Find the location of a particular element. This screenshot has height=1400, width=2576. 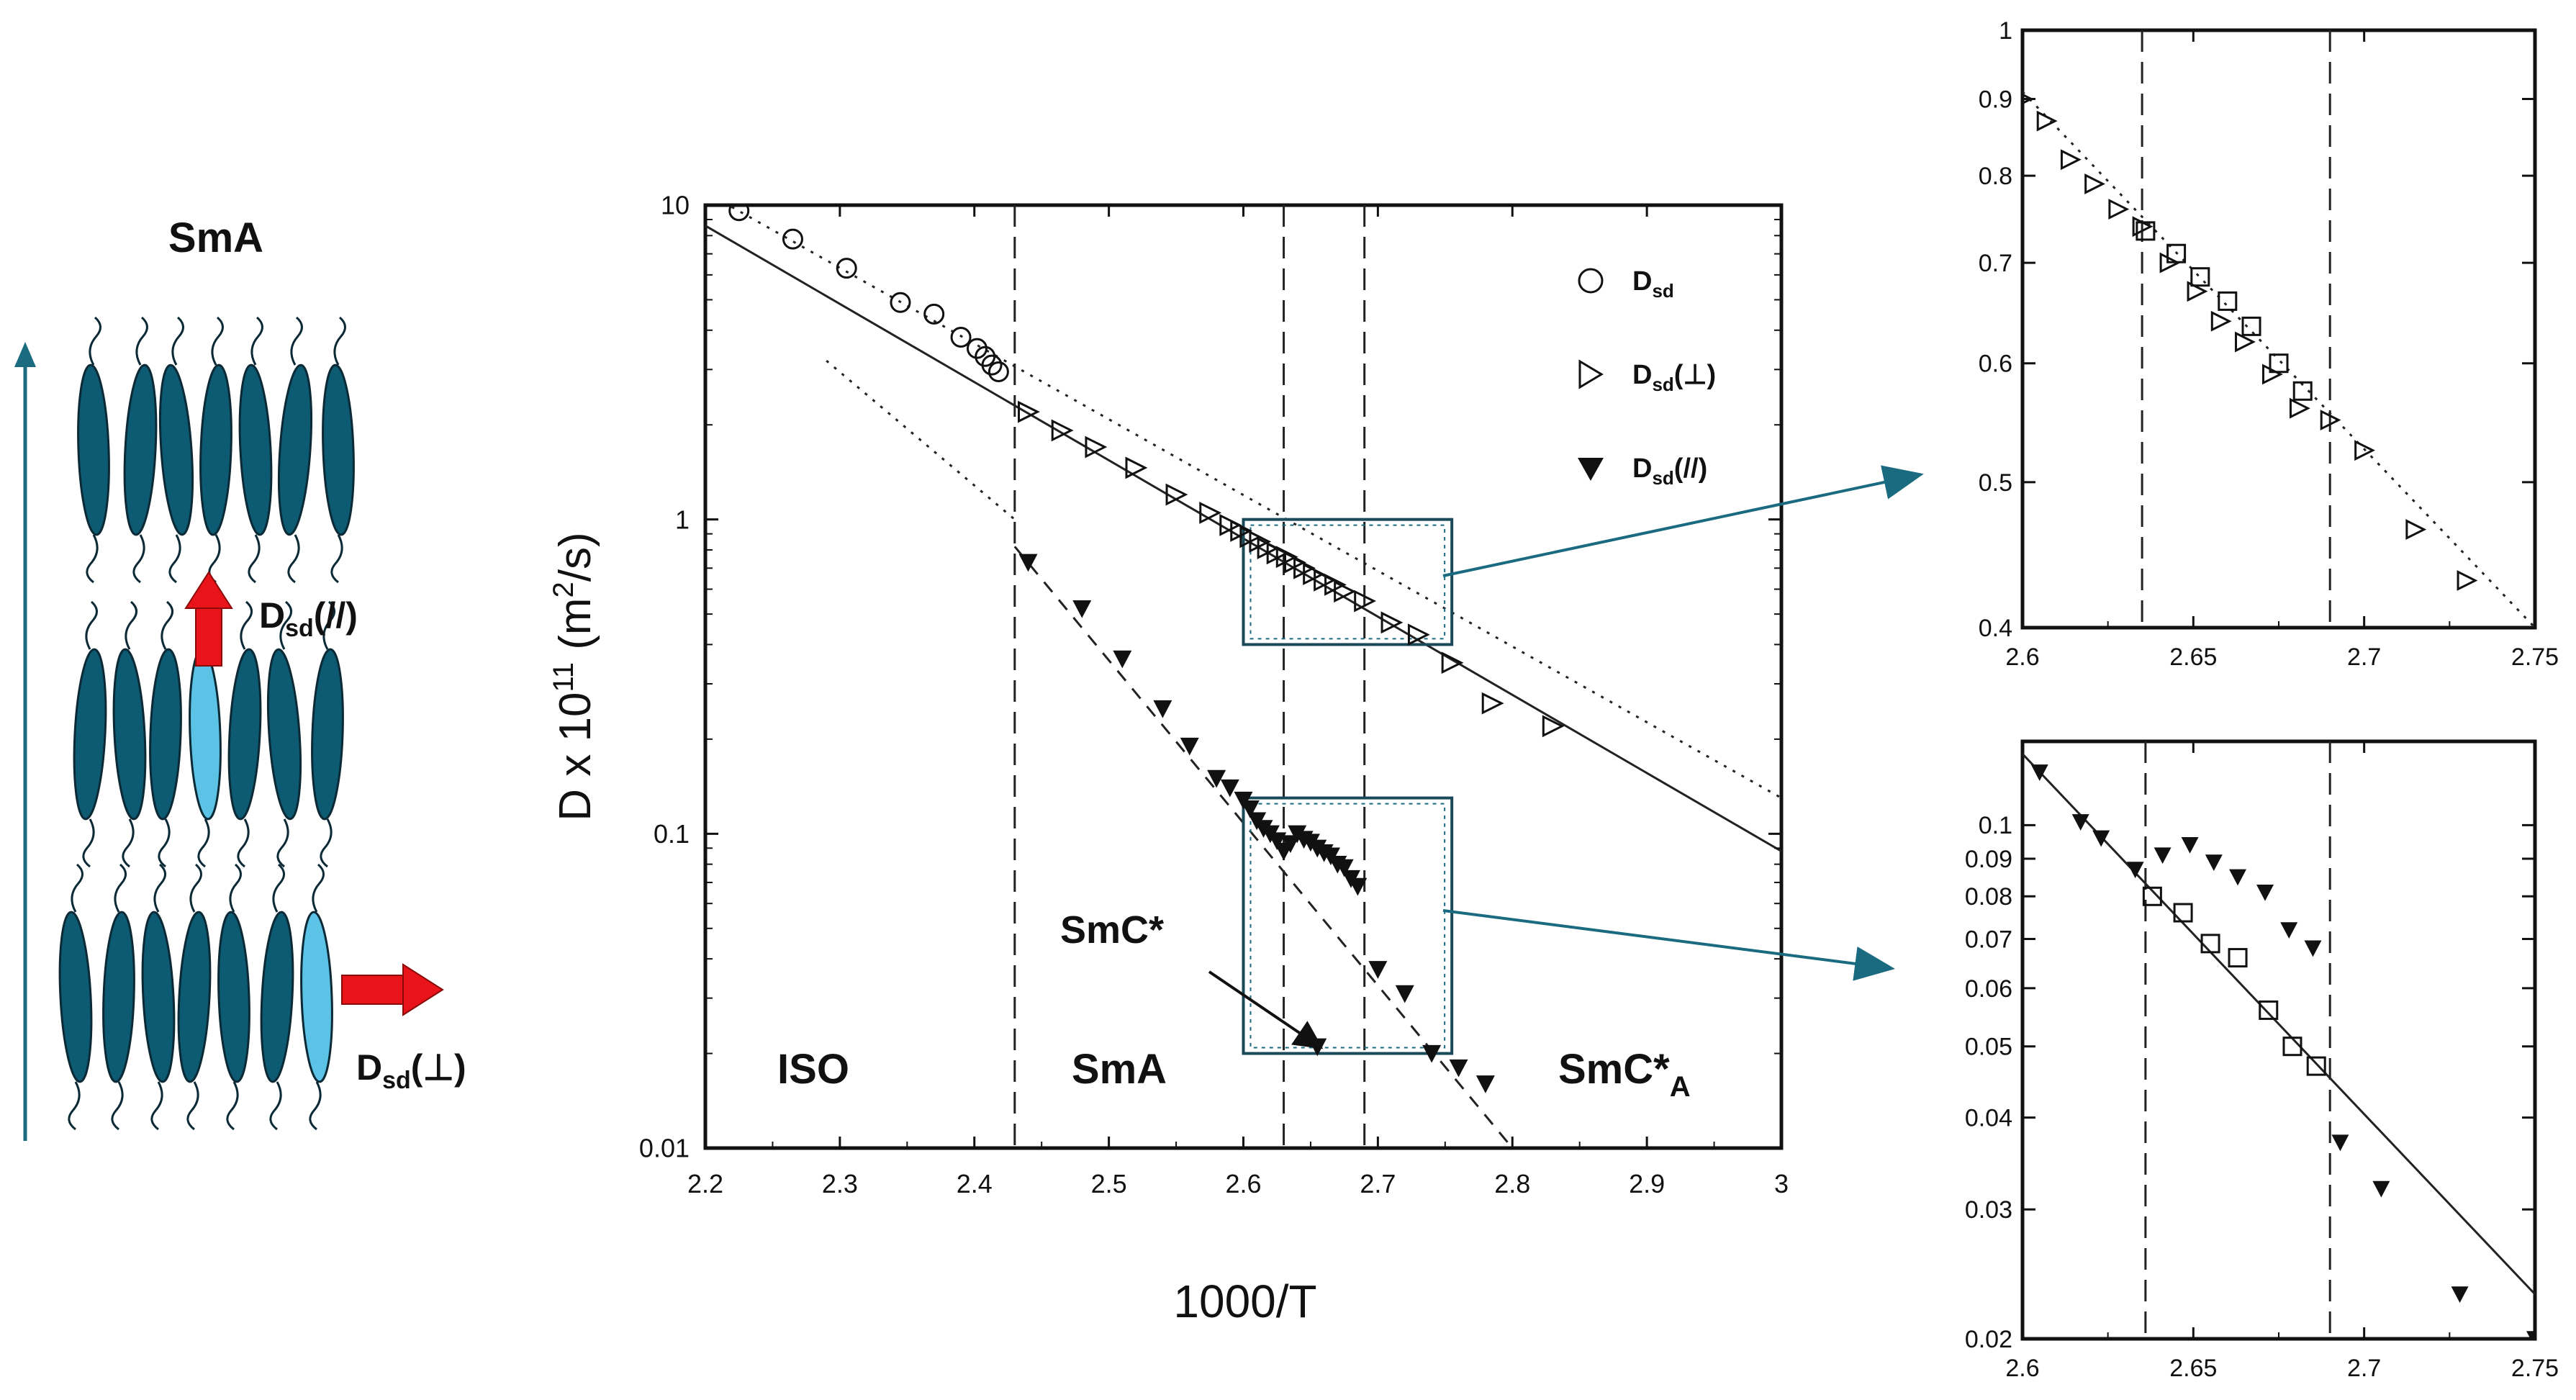

x-tick-label: 2.6 is located at coordinates (2022, 1368).